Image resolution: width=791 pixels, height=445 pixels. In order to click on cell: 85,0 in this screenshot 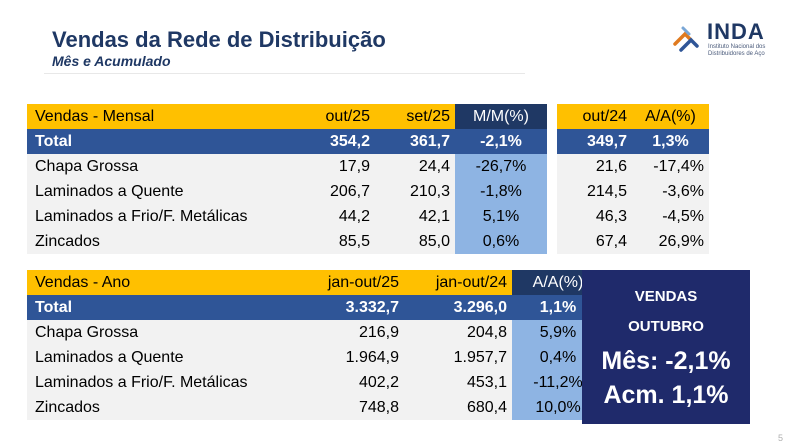, I will do `click(415, 241)`.